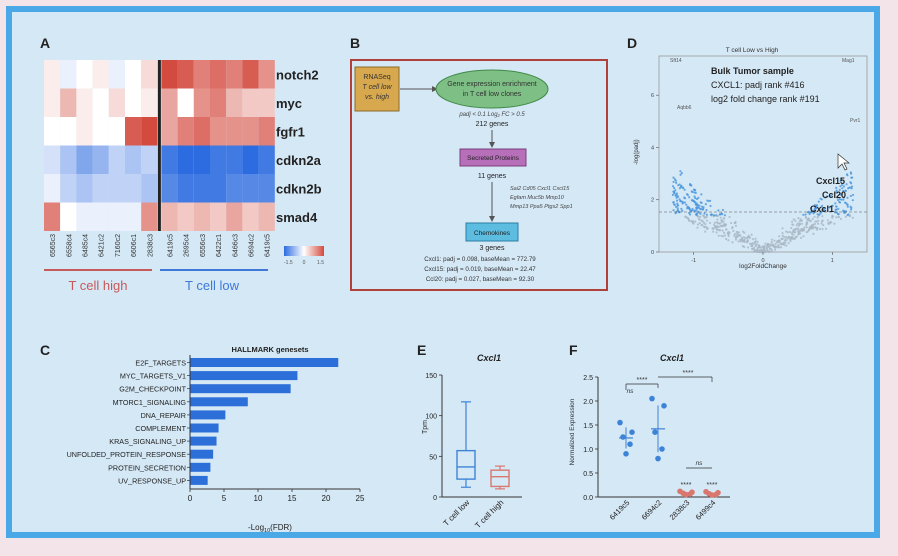  Describe the element at coordinates (652, 96) in the screenshot. I see `volcano-ytick-label: 6` at that location.